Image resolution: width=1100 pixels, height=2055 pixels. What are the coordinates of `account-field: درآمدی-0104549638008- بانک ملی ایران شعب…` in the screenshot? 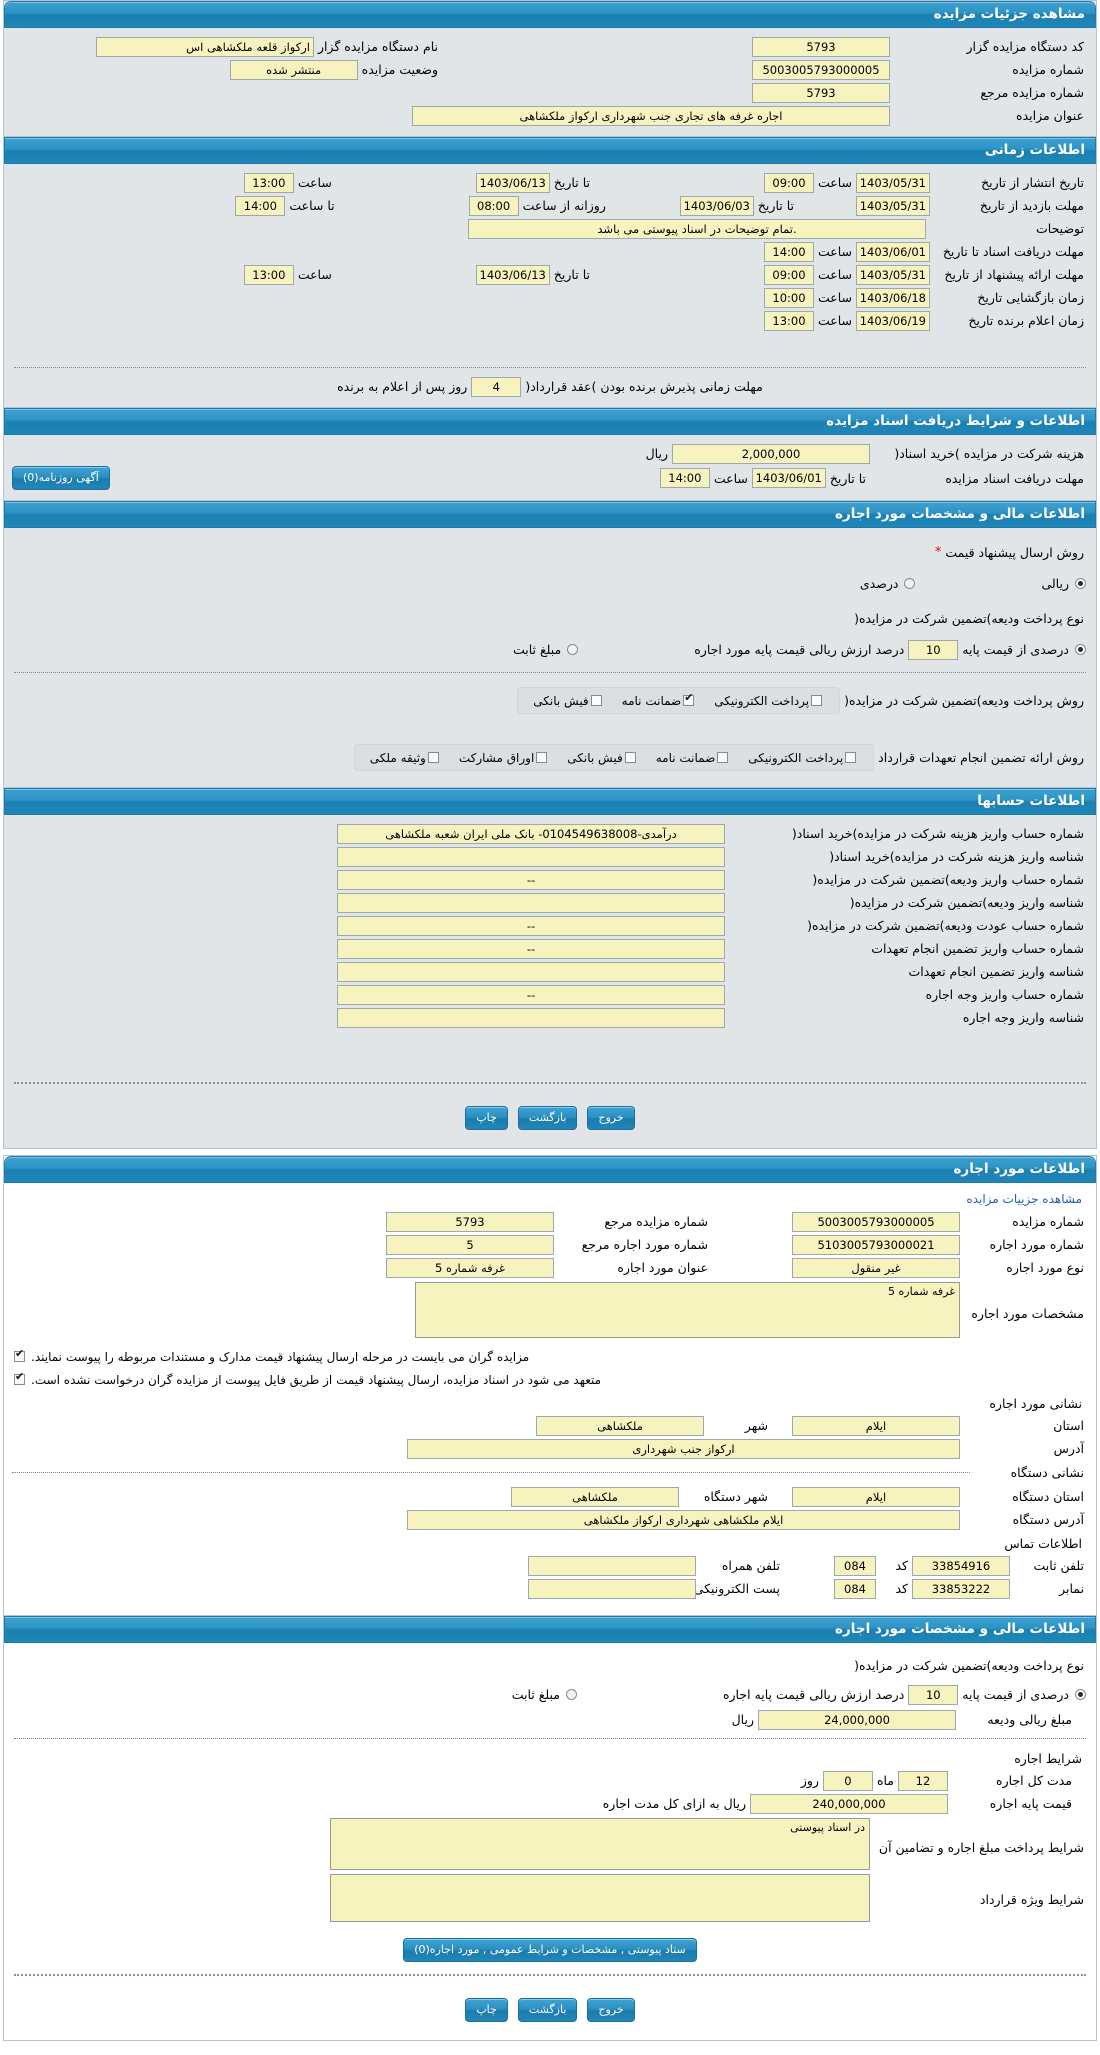 It's located at (531, 833).